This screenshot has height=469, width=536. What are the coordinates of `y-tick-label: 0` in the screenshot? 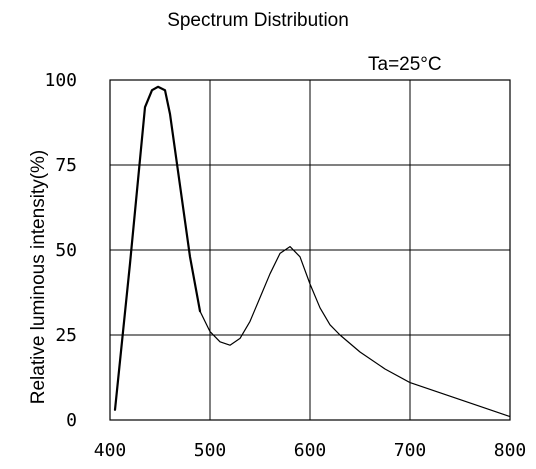 It's located at (71, 420).